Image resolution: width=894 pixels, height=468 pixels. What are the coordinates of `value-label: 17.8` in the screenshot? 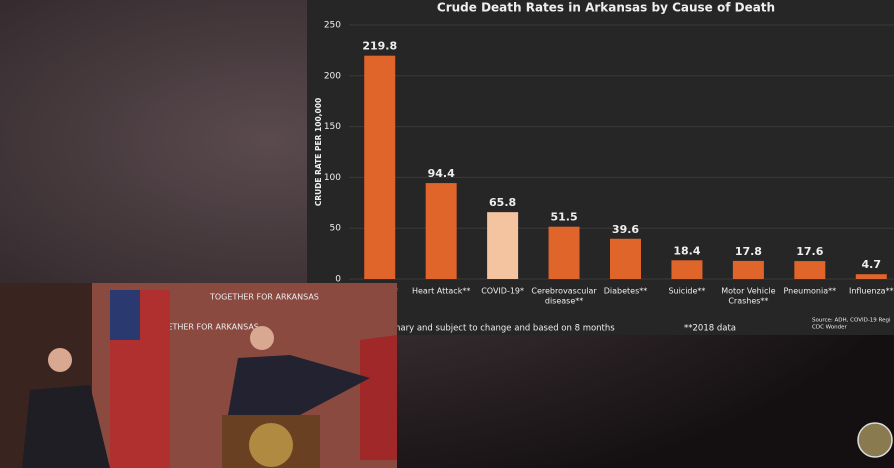 It's located at (748, 251).